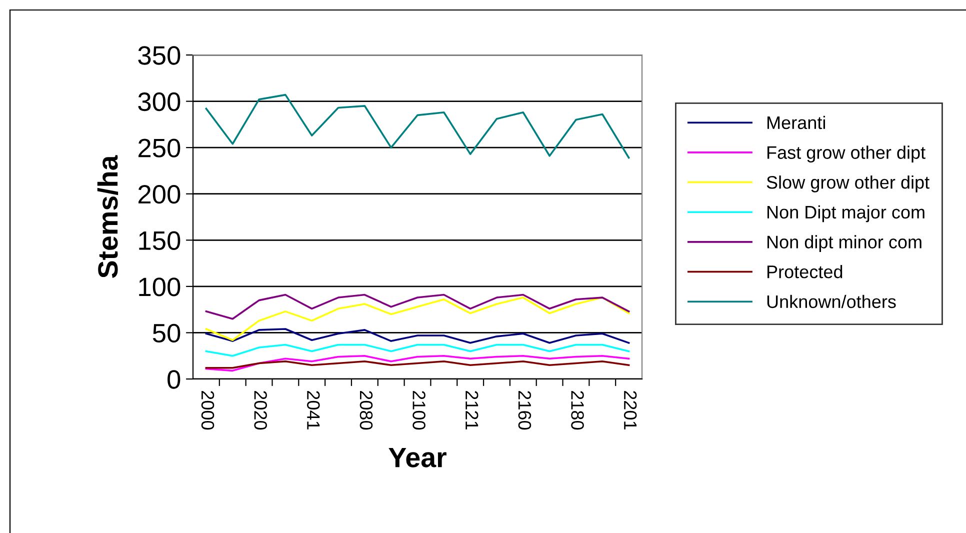  Describe the element at coordinates (630, 410) in the screenshot. I see `x-tick-label: 2201` at that location.